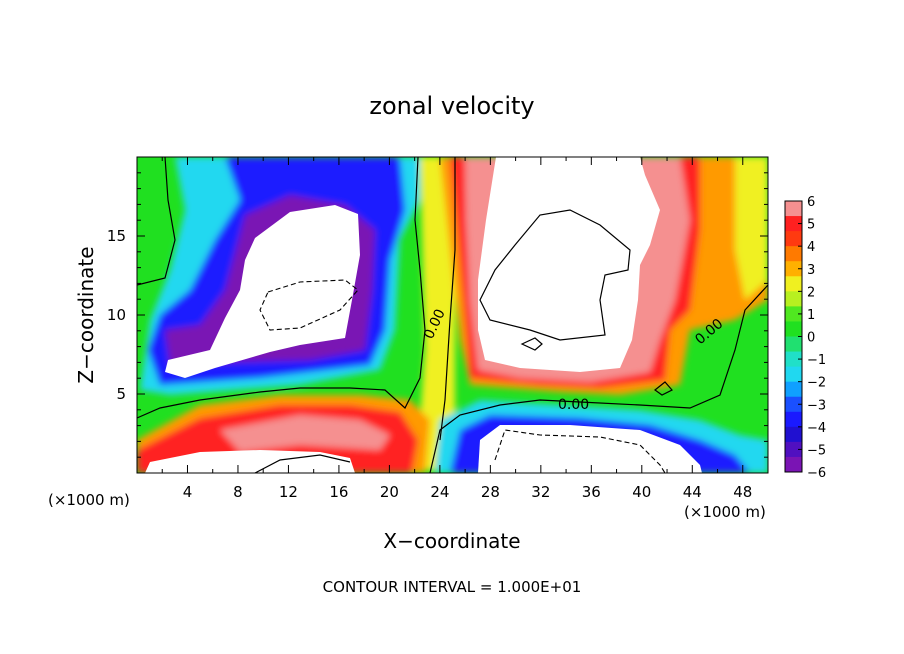  I want to click on field-saturated-right-blob, so click(569, 264).